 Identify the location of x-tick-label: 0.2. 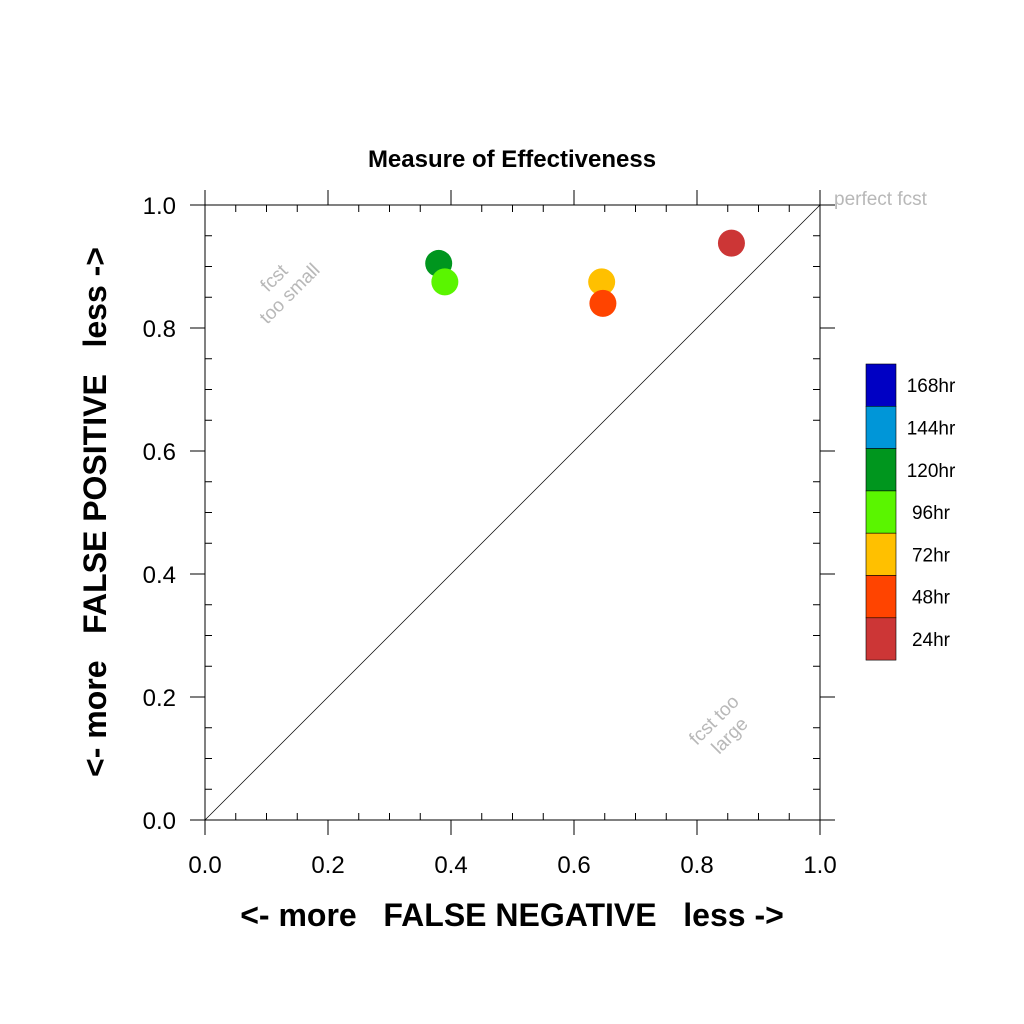
(327, 865).